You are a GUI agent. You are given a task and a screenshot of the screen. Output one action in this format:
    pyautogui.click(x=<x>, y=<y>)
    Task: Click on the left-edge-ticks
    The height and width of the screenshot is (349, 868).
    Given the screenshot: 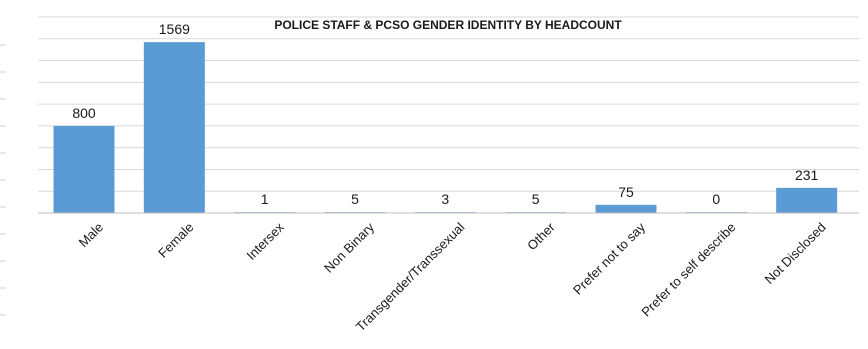 What is the action you would take?
    pyautogui.click(x=3, y=180)
    